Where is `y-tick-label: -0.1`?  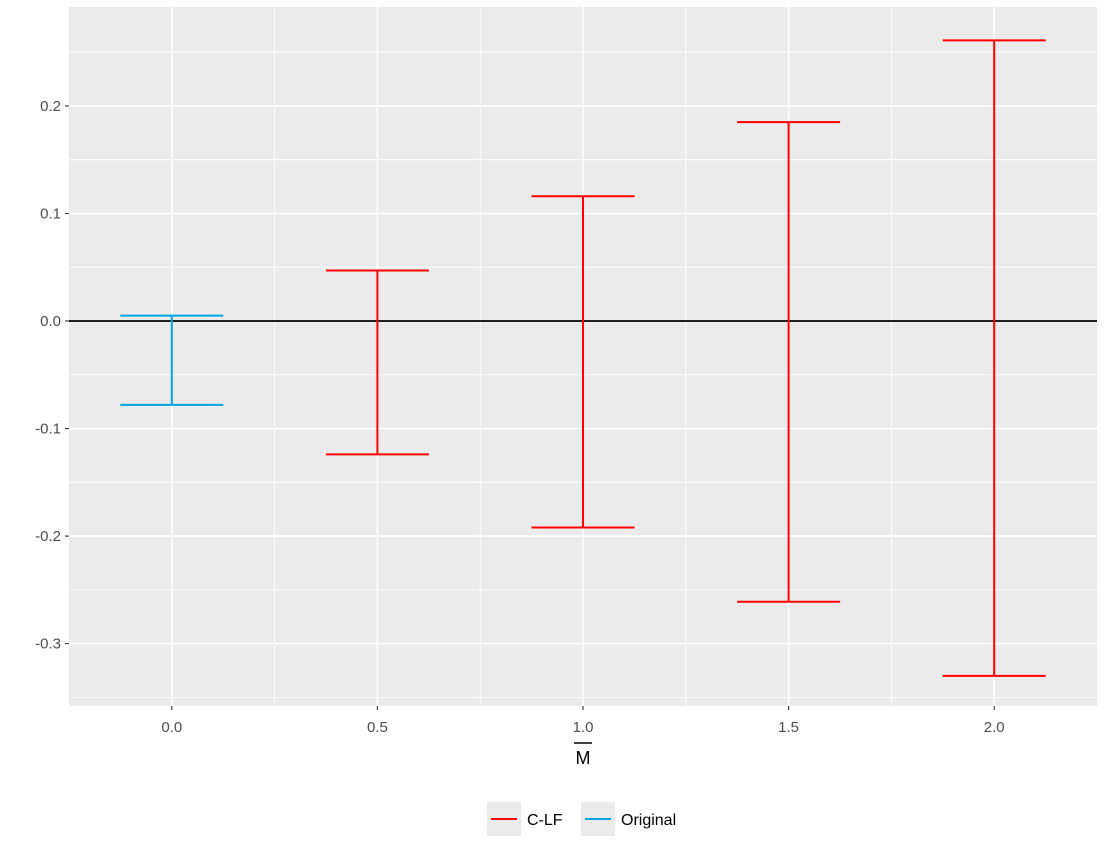 y-tick-label: -0.1 is located at coordinates (48, 429).